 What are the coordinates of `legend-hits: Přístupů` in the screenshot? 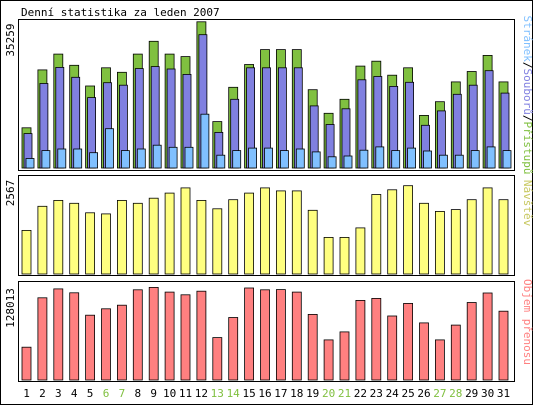 It's located at (527, 147).